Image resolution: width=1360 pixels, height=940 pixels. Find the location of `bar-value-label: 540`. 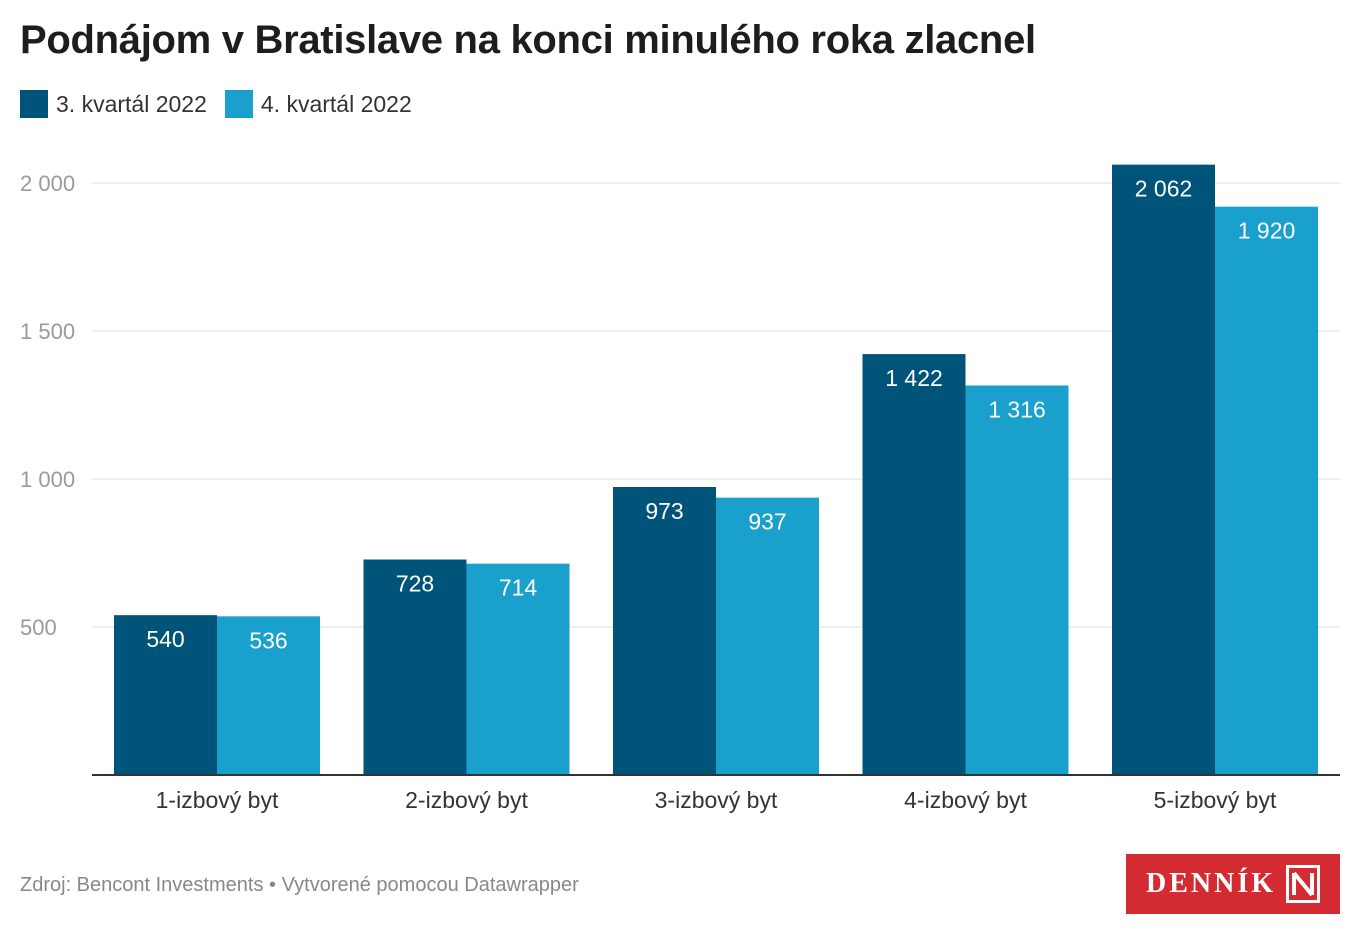

bar-value-label: 540 is located at coordinates (165, 639).